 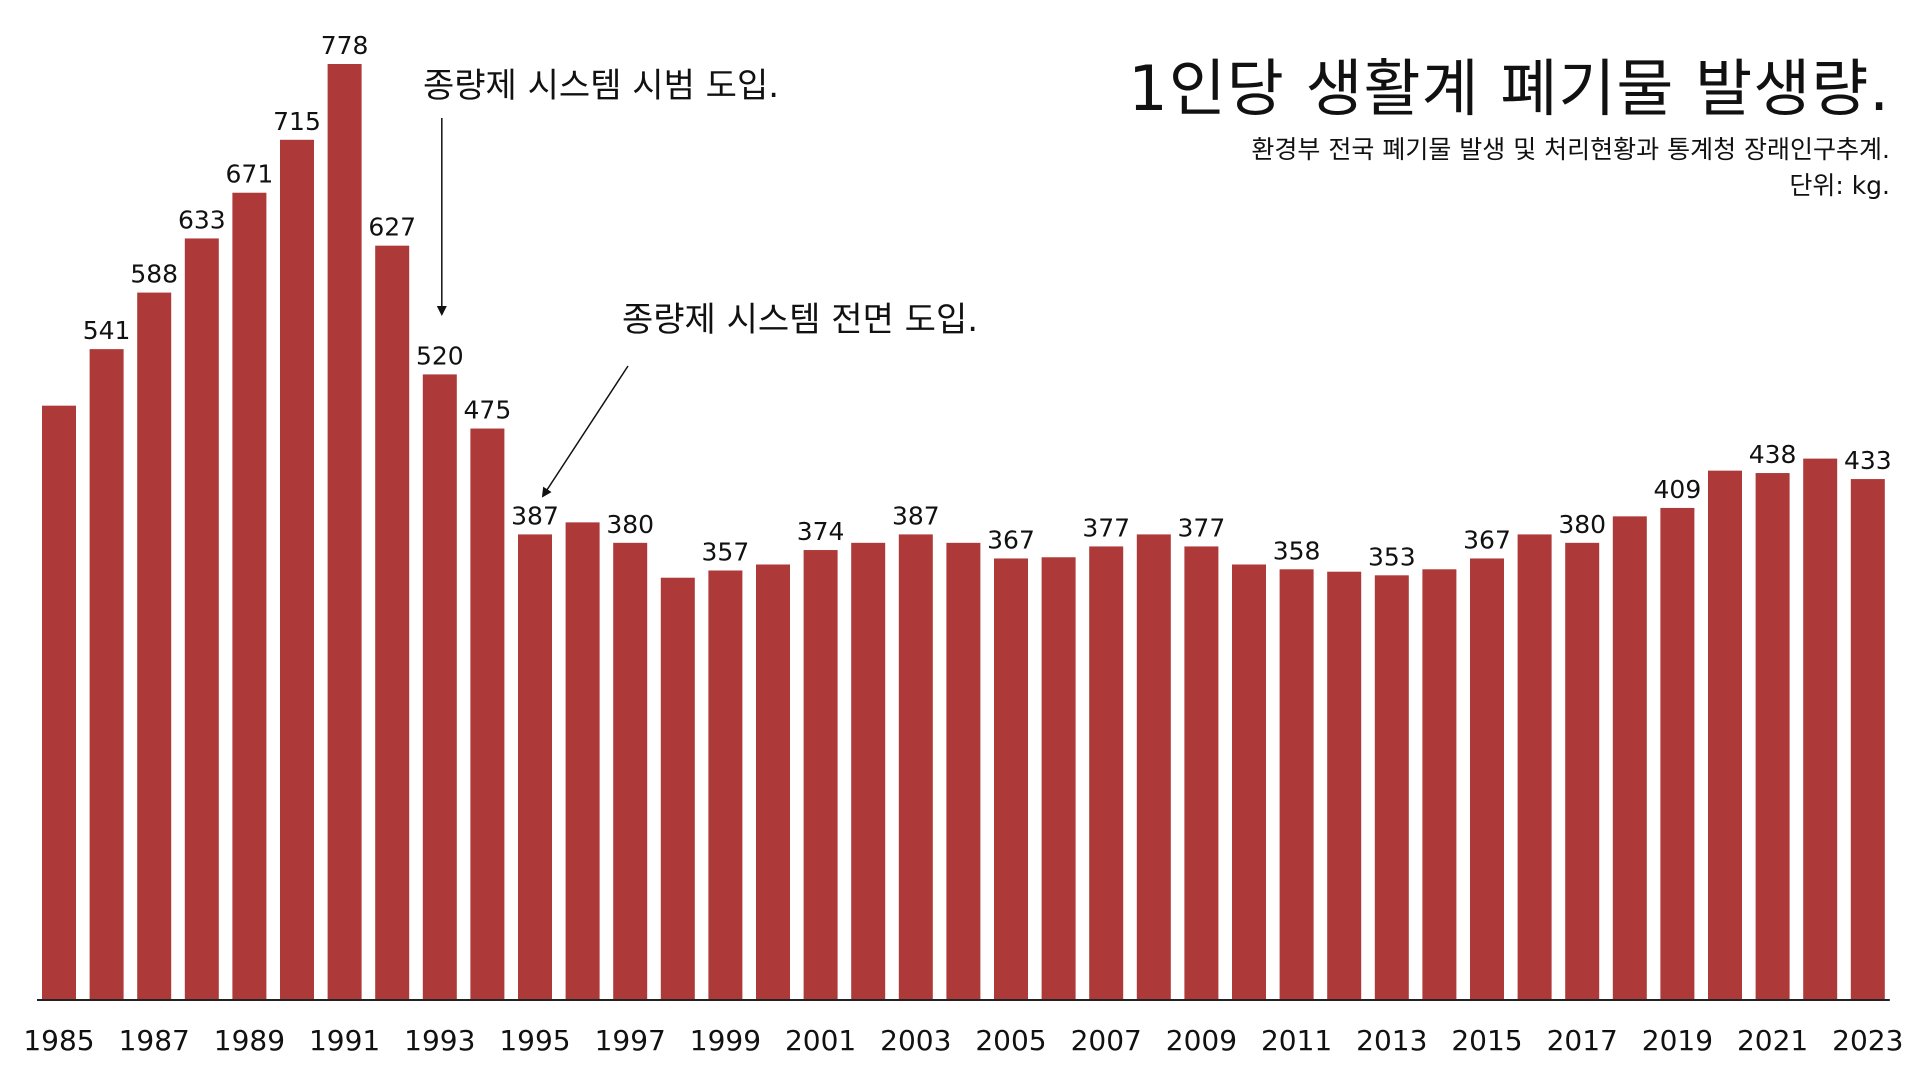 I want to click on bar-2018, so click(x=1629, y=758).